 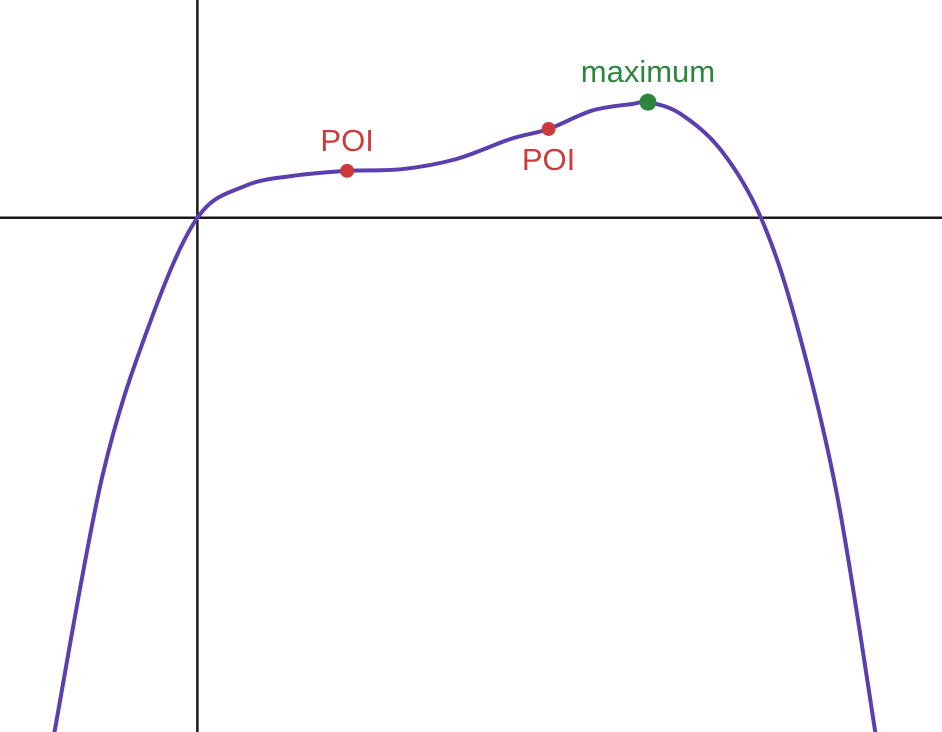 I want to click on marked-points: POI POI maximum, so click(x=517, y=116).